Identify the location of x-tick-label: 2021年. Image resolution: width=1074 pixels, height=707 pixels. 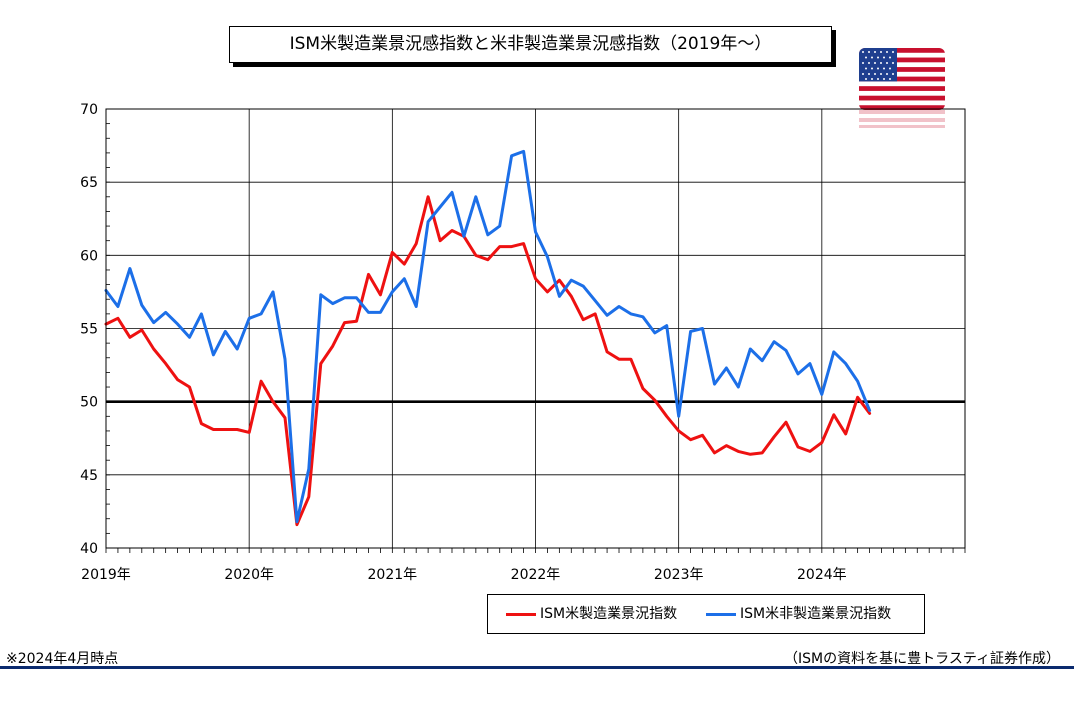
(393, 575).